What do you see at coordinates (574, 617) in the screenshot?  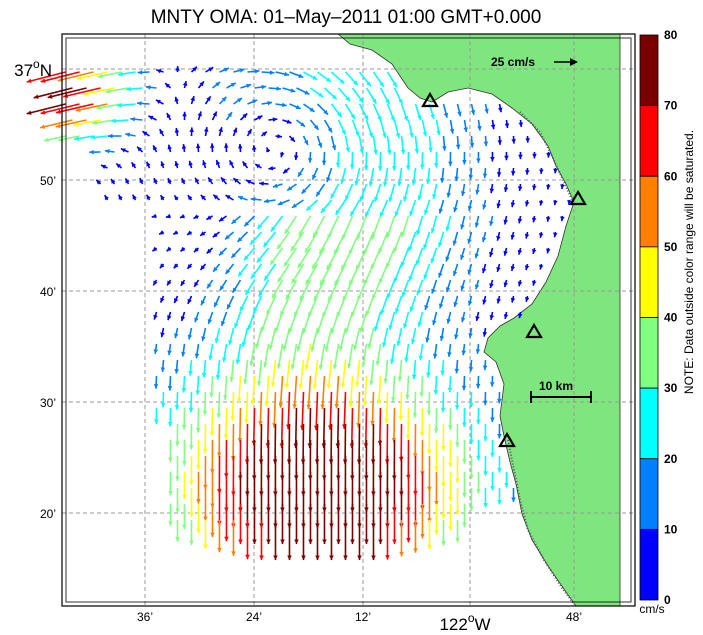 I see `lon-label-48: 48’` at bounding box center [574, 617].